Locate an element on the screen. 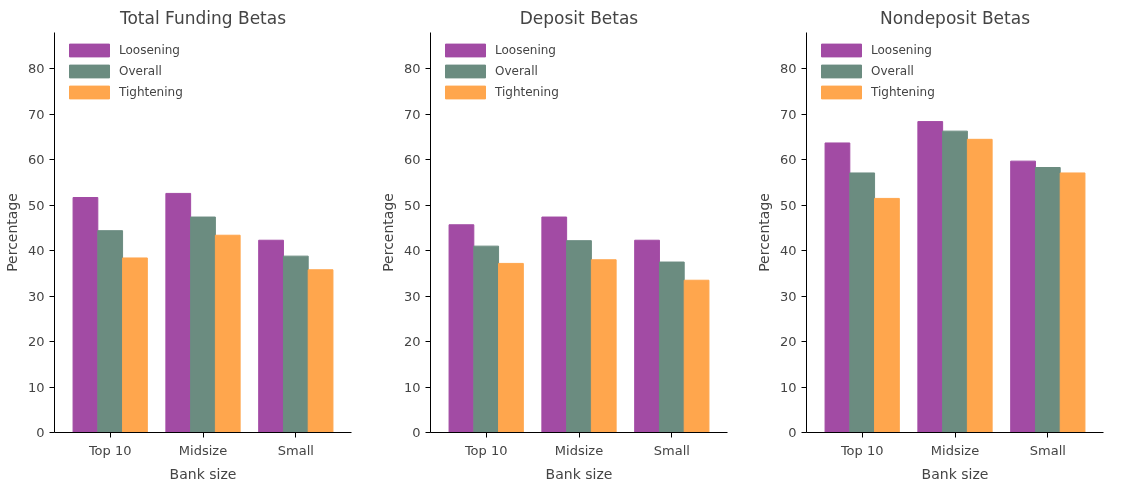 This screenshot has width=1128, height=484. chart-title: Deposit Betas is located at coordinates (579, 17).